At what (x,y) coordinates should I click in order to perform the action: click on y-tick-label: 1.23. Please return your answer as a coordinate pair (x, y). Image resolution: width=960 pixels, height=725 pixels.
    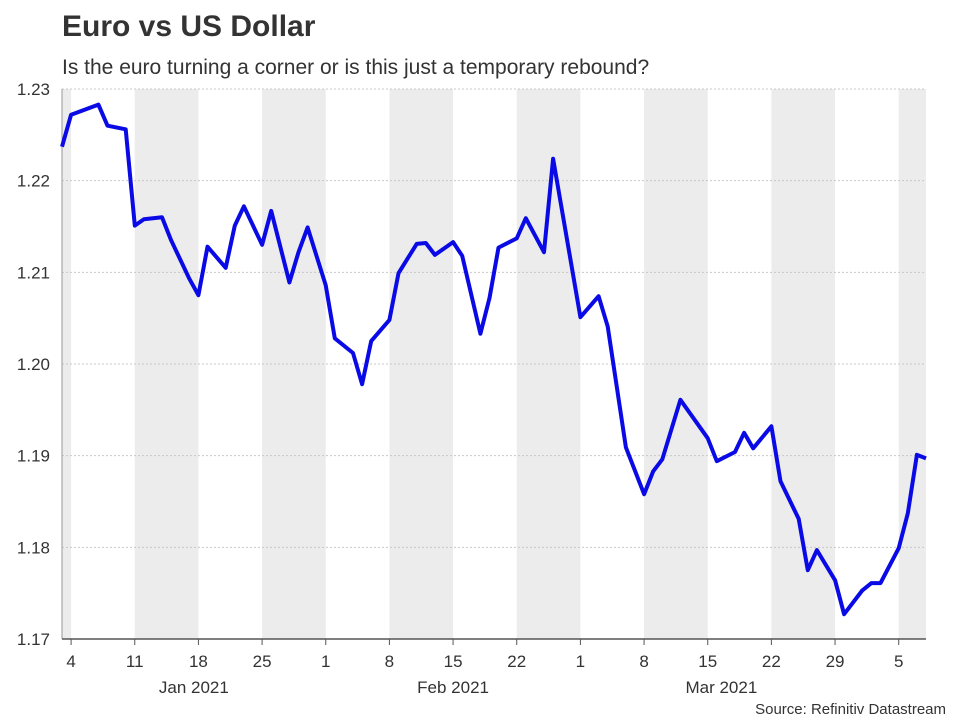
    Looking at the image, I should click on (33, 89).